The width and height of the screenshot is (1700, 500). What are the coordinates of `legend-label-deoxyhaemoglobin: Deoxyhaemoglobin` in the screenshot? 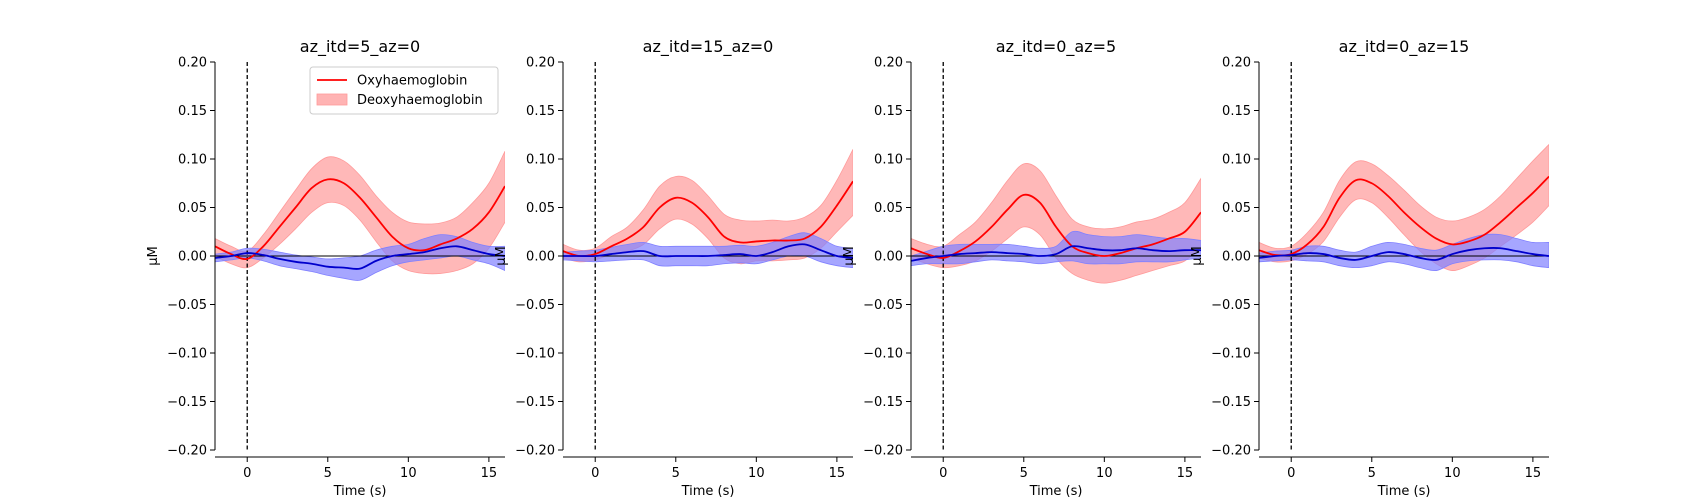 It's located at (420, 100).